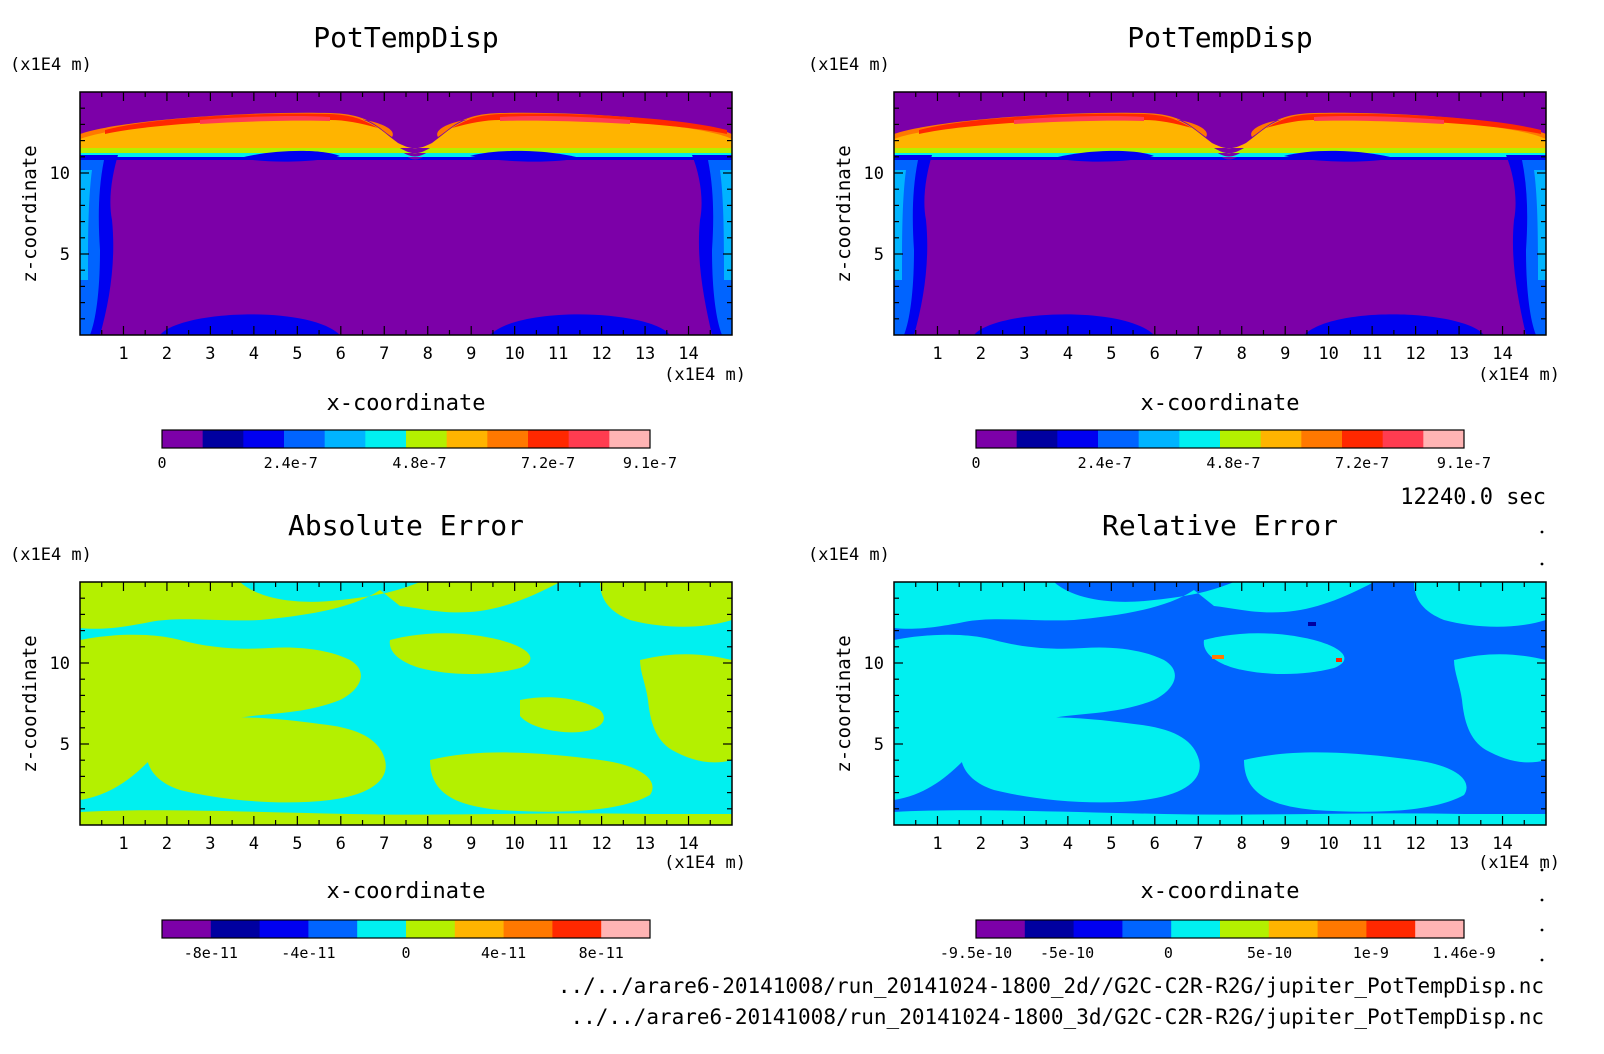 The height and width of the screenshot is (1054, 1604). I want to click on error-spot-high, so click(1218, 657).